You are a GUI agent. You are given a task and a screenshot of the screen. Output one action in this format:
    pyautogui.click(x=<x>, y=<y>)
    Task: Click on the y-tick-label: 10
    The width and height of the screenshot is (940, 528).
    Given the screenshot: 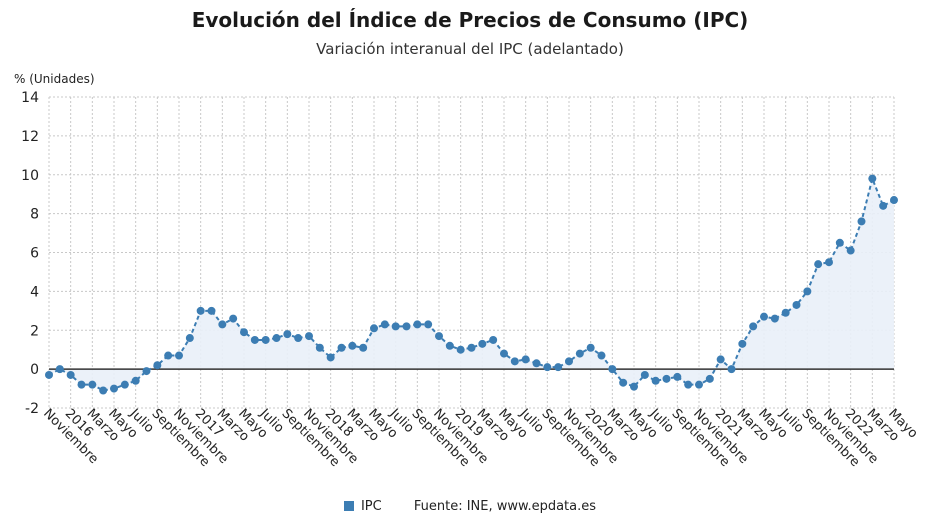 What is the action you would take?
    pyautogui.click(x=30, y=176)
    